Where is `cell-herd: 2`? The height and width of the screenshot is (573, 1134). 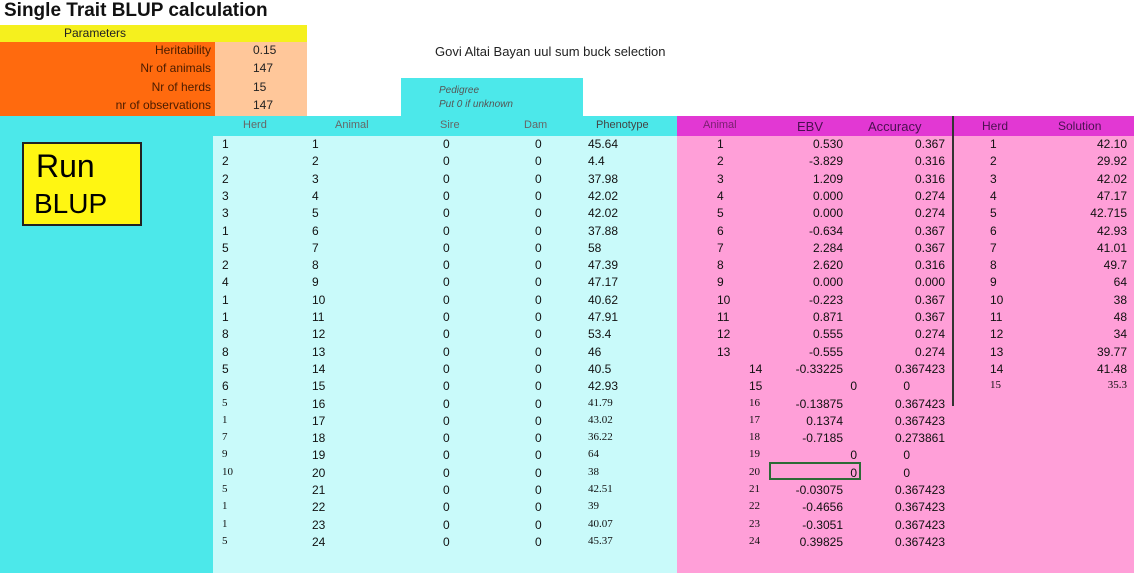
cell-herd: 2 is located at coordinates (225, 265).